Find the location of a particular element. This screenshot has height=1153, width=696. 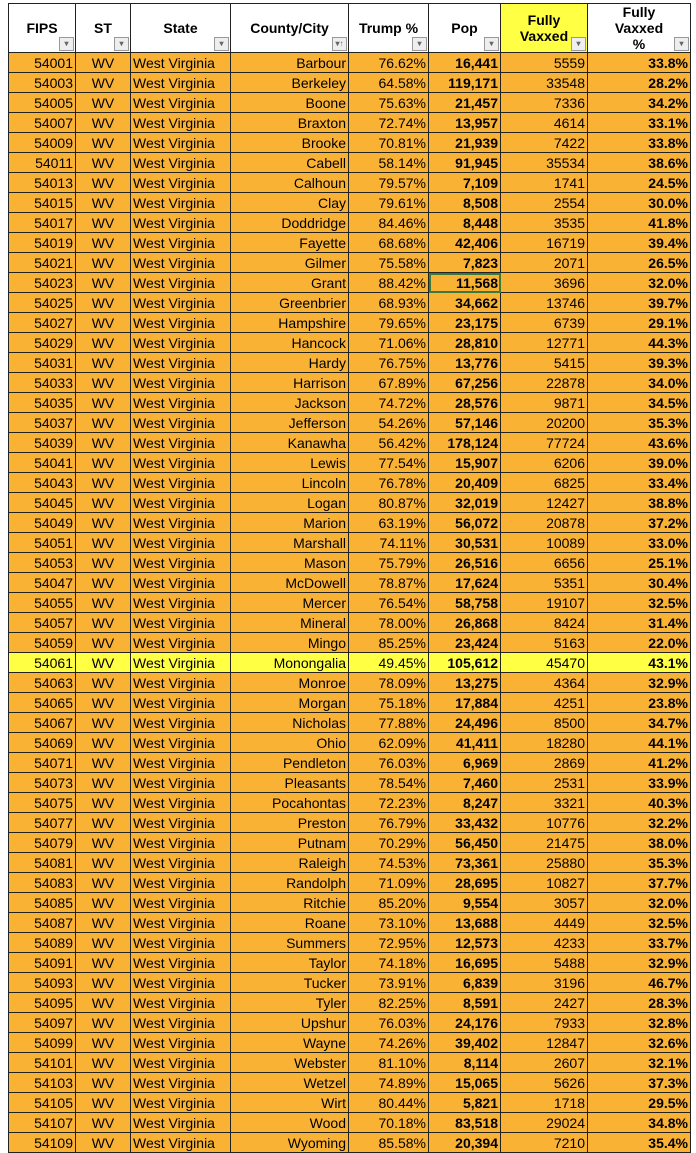

cell-fips: 54069 is located at coordinates (42, 742).